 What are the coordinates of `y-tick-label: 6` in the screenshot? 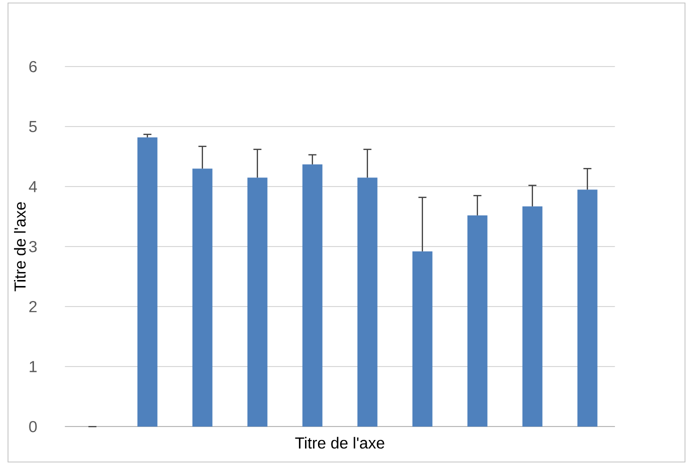 It's located at (33, 66).